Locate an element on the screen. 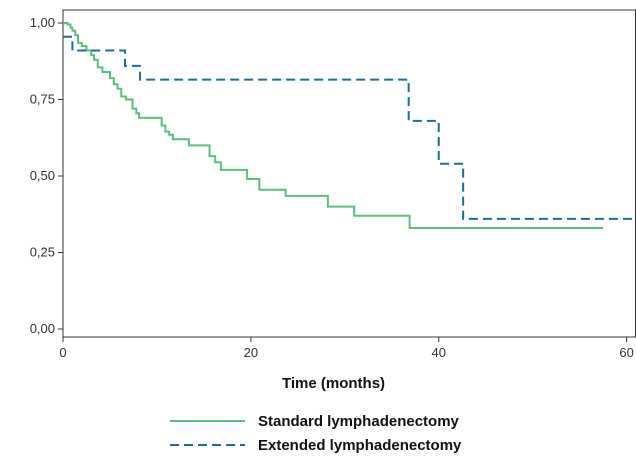 Image resolution: width=636 pixels, height=457 pixels. legend-label: Standard lymphadenectomy is located at coordinates (359, 421).